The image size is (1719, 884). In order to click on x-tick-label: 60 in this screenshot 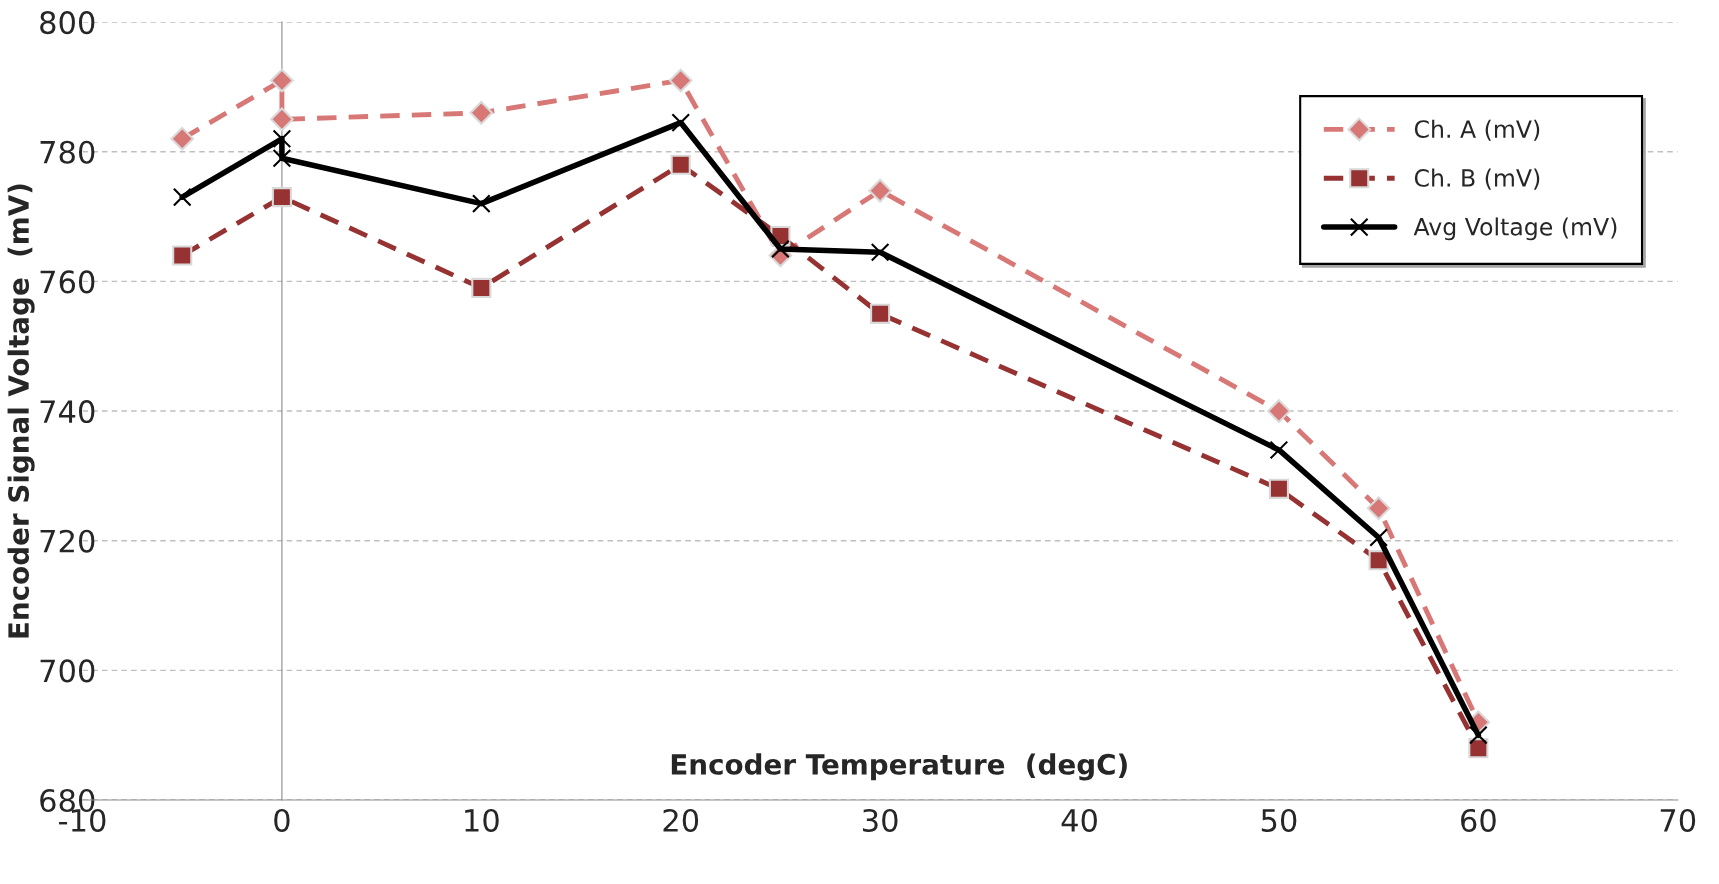, I will do `click(1478, 820)`.